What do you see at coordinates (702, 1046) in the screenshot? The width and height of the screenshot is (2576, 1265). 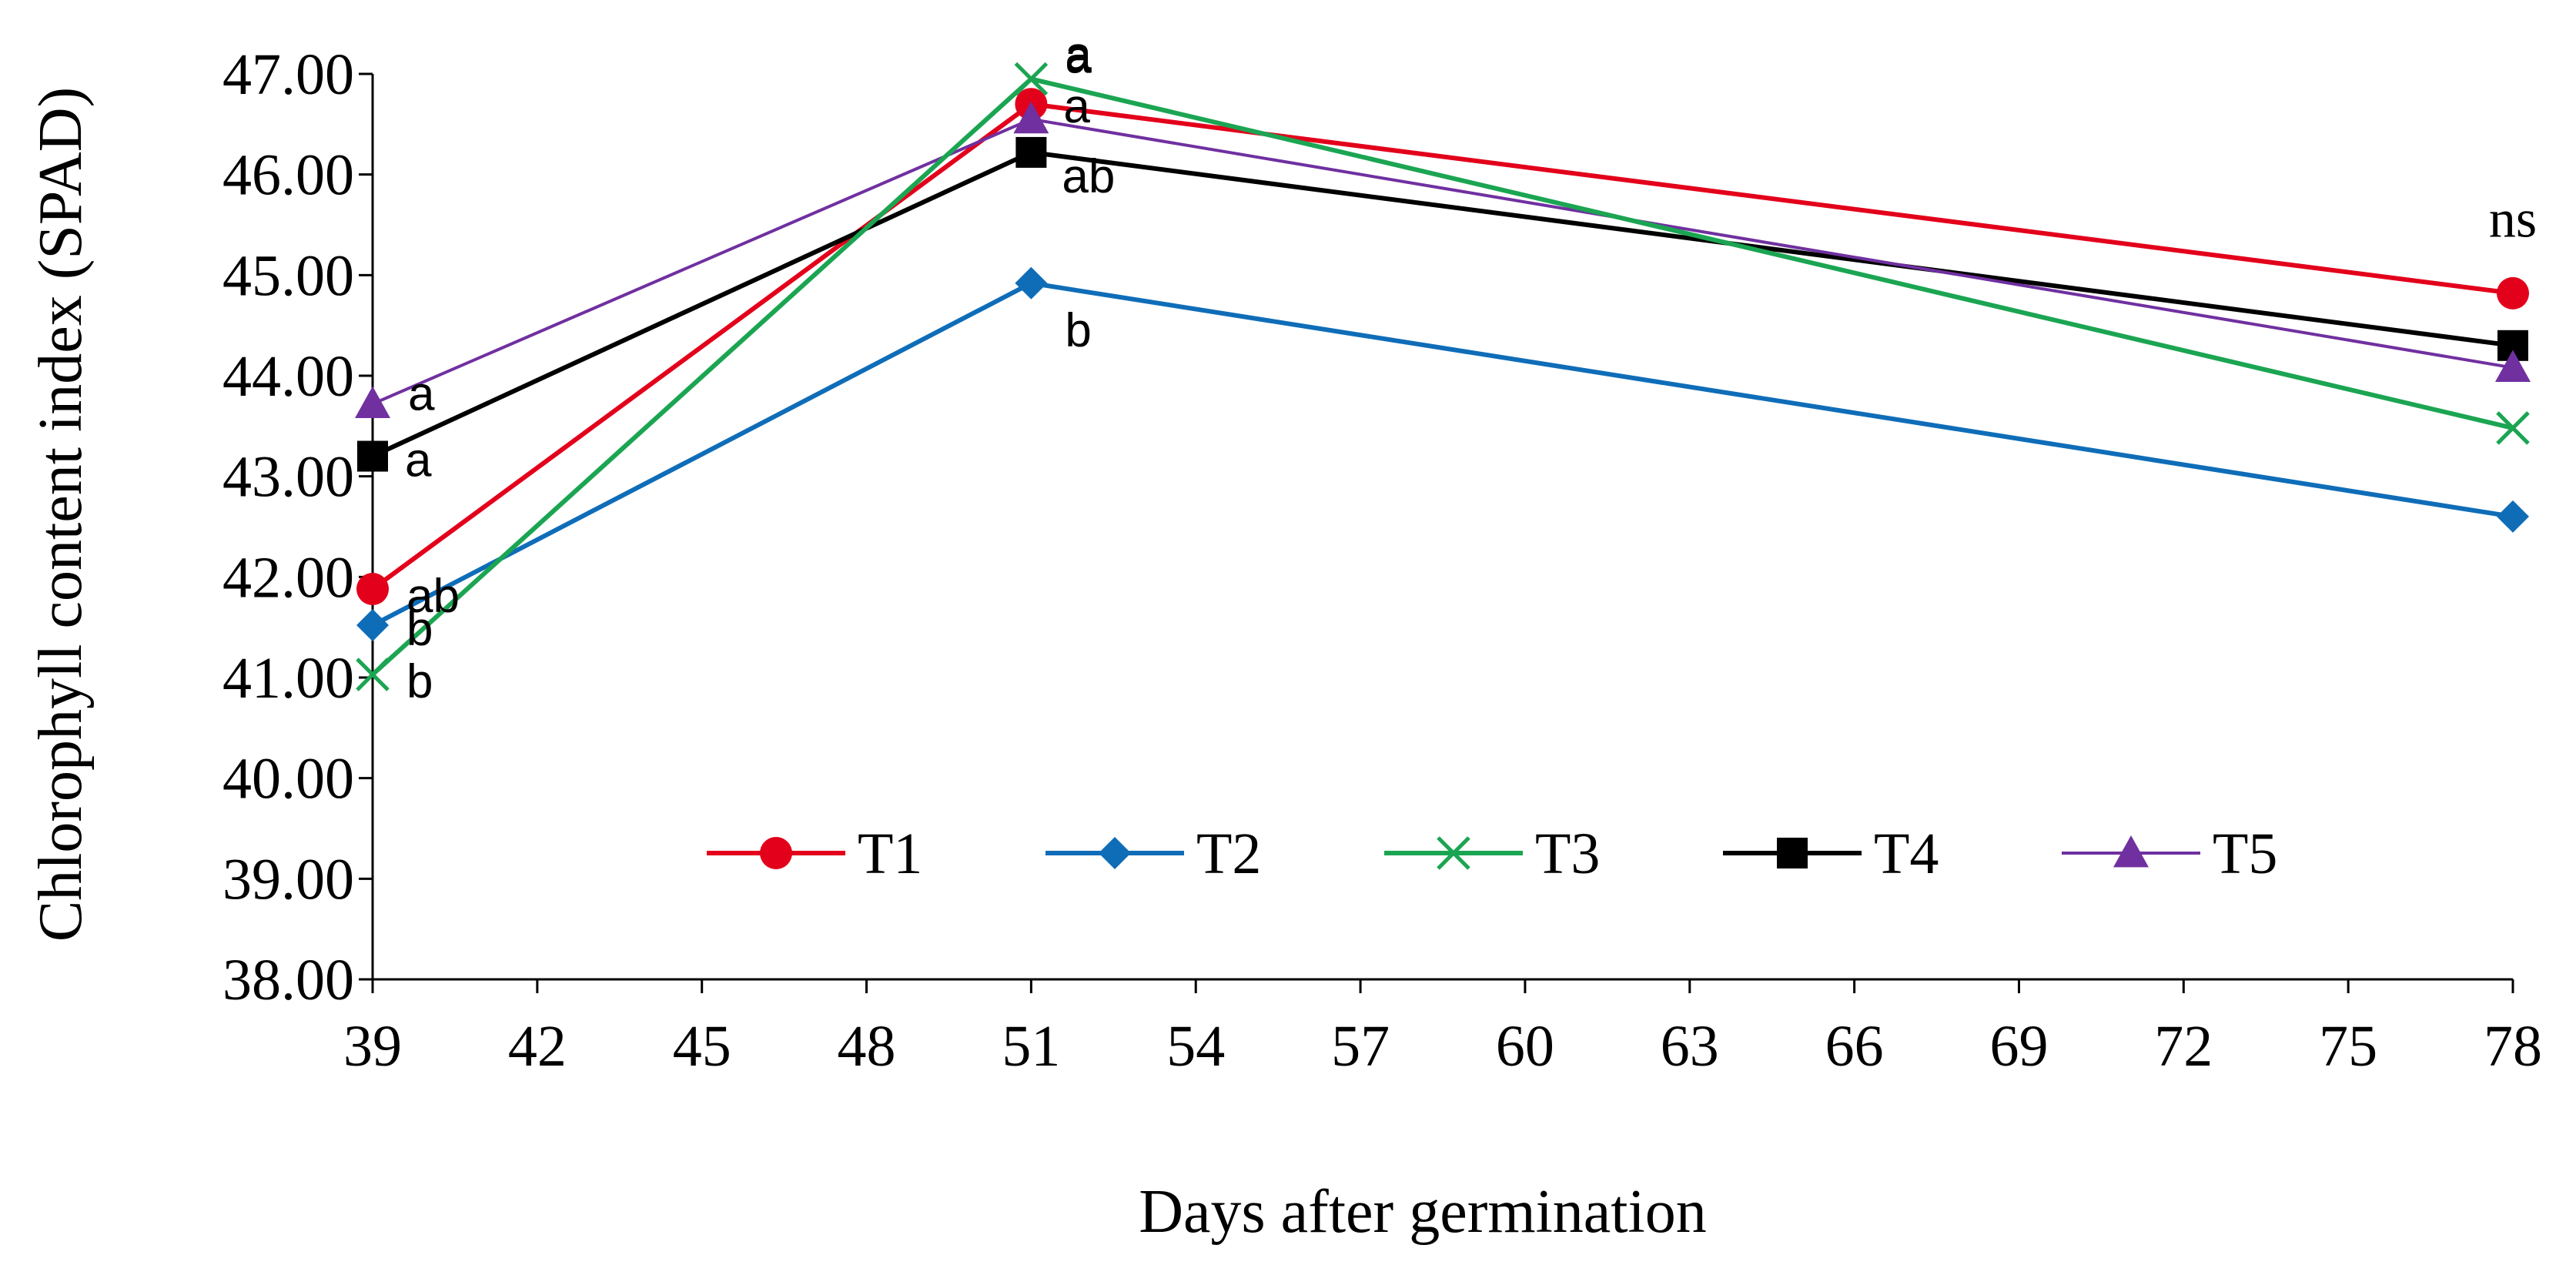 I see `x-tick-label: 45` at bounding box center [702, 1046].